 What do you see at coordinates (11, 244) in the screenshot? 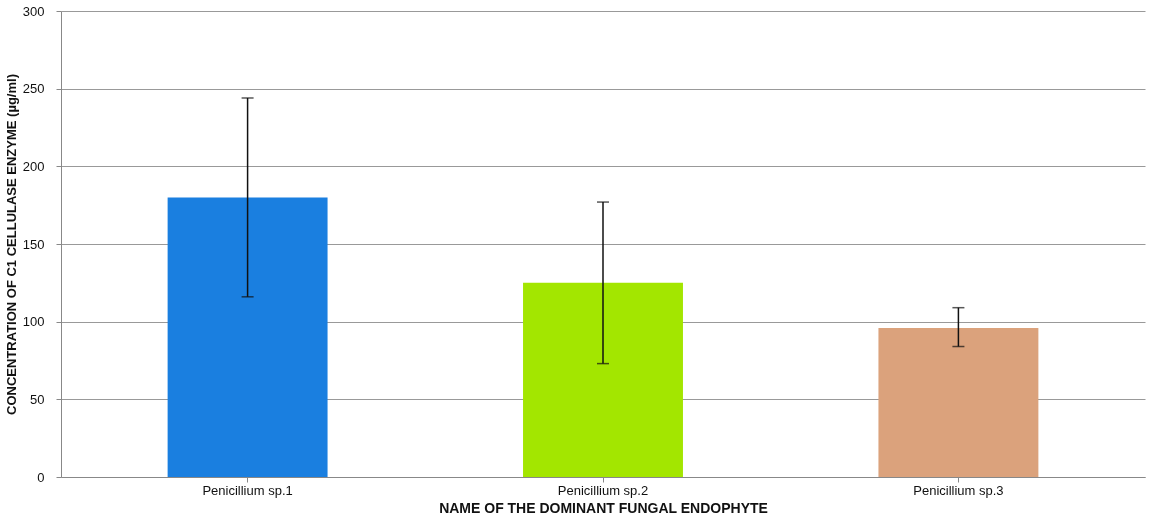
I see `y-axis-title: CONCENTRATION OF C1 CELLULASE ENZYME (µg/ml)` at bounding box center [11, 244].